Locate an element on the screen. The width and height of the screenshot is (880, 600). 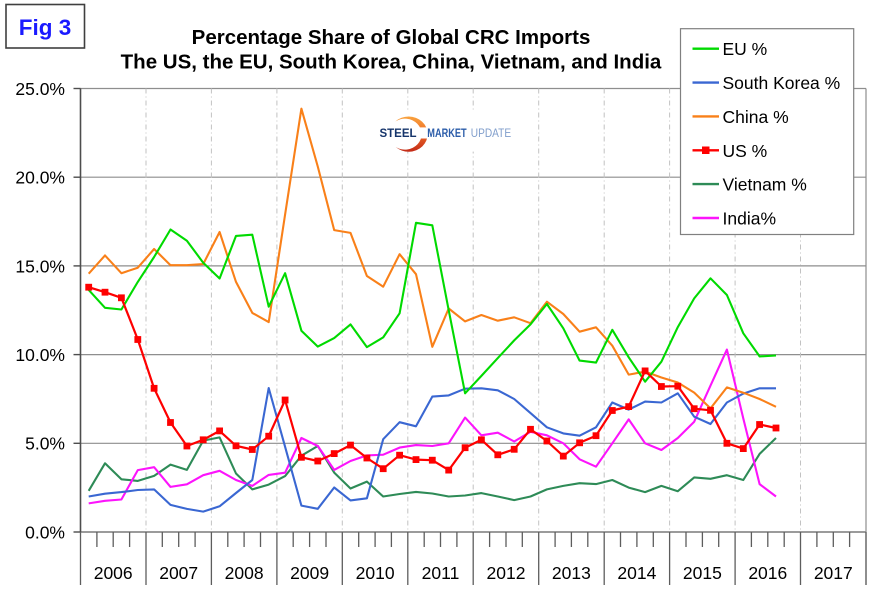
svg-text: 2016 is located at coordinates (767, 573).